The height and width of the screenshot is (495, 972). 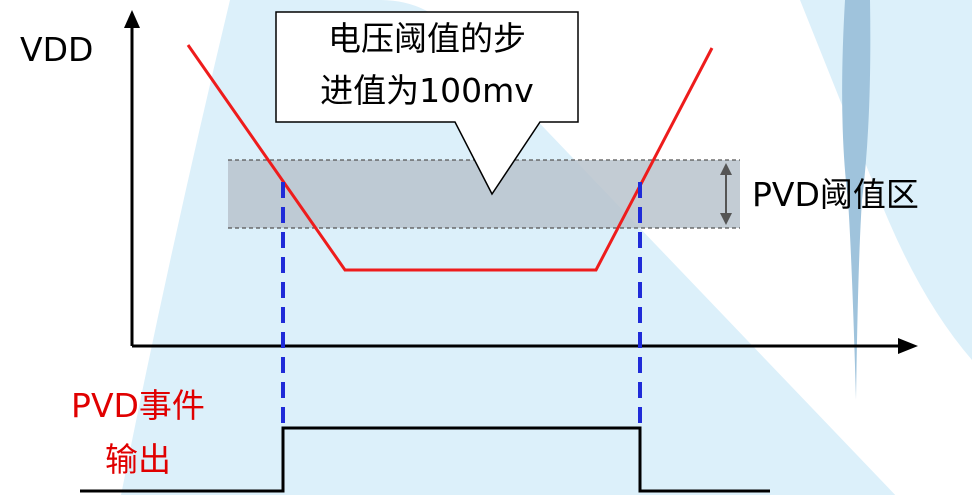 I want to click on band-arrow-head-top, so click(x=726, y=169).